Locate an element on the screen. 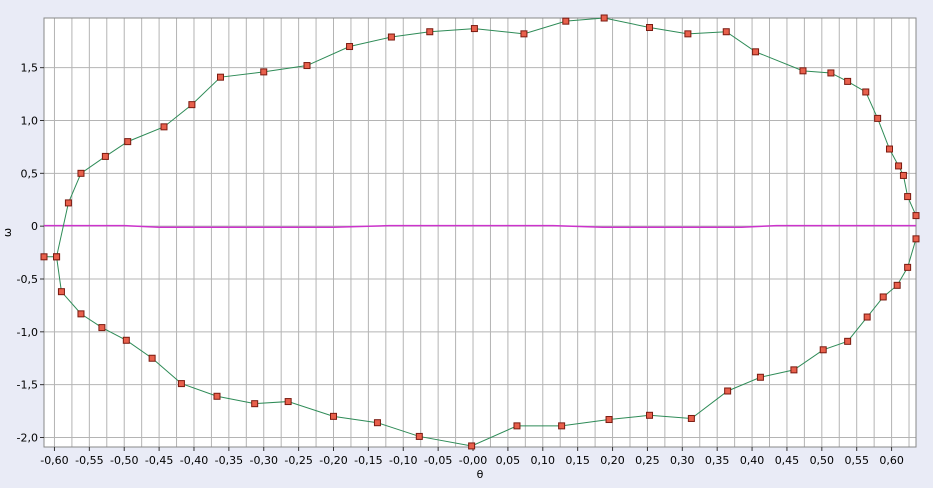  x-tick-label: -0,05 is located at coordinates (438, 460).